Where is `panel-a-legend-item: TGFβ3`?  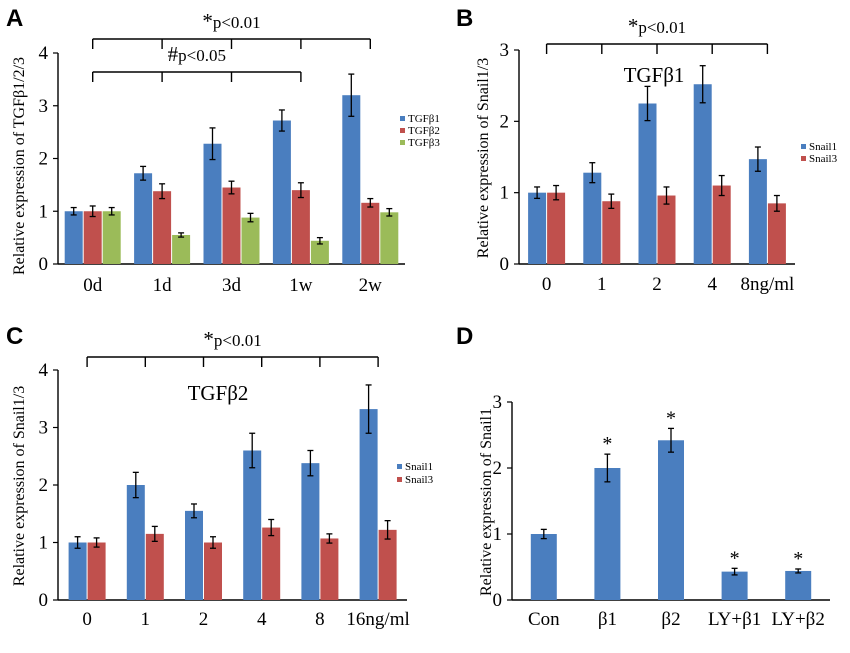 panel-a-legend-item: TGFβ3 is located at coordinates (420, 143).